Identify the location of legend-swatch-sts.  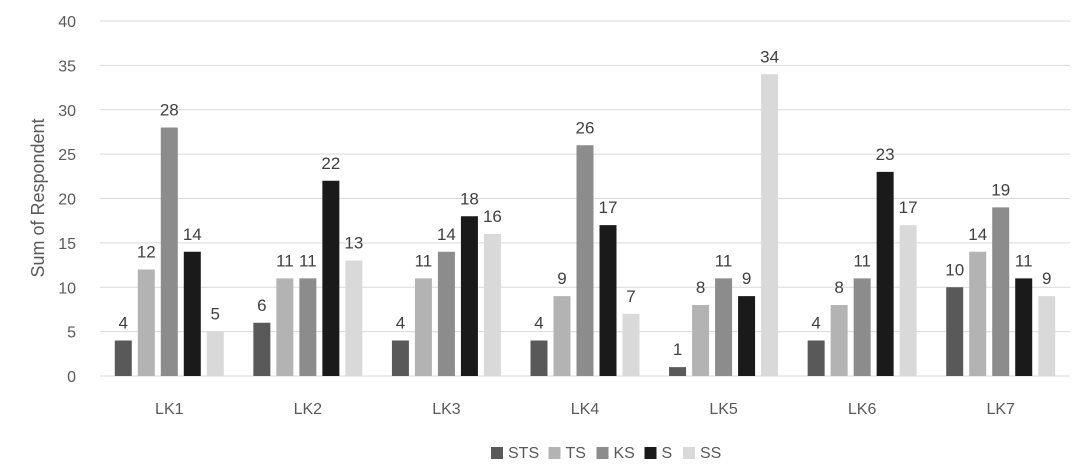
(497, 453).